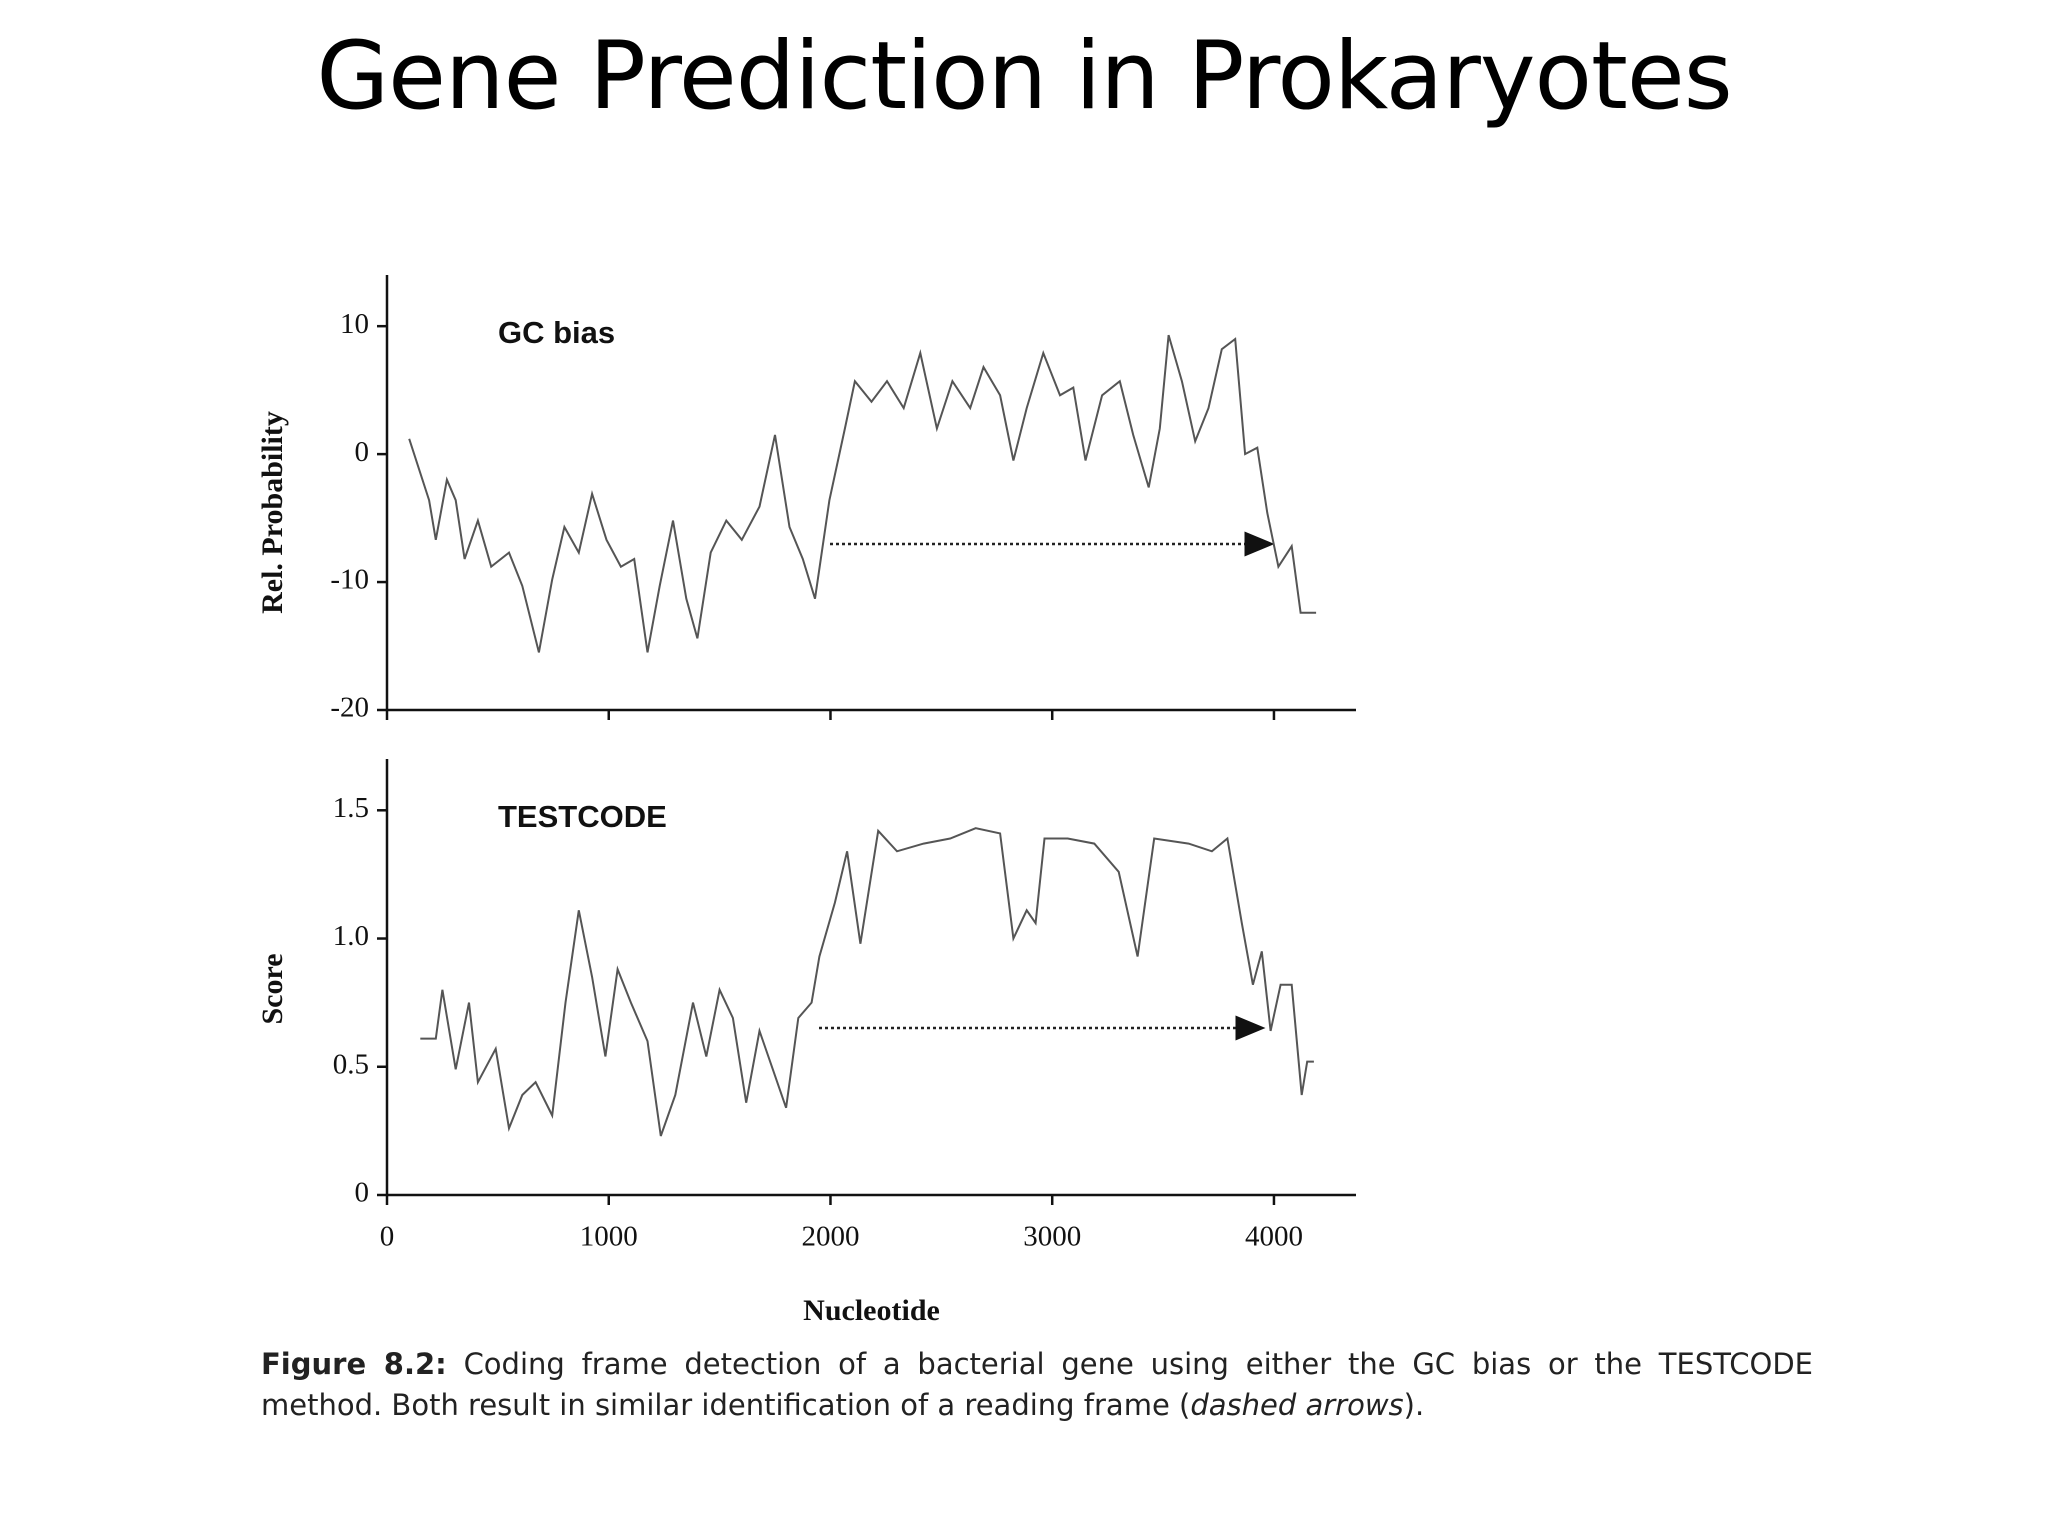 This screenshot has height=1536, width=2048. I want to click on y-tick-label: 1.0, so click(351, 936).